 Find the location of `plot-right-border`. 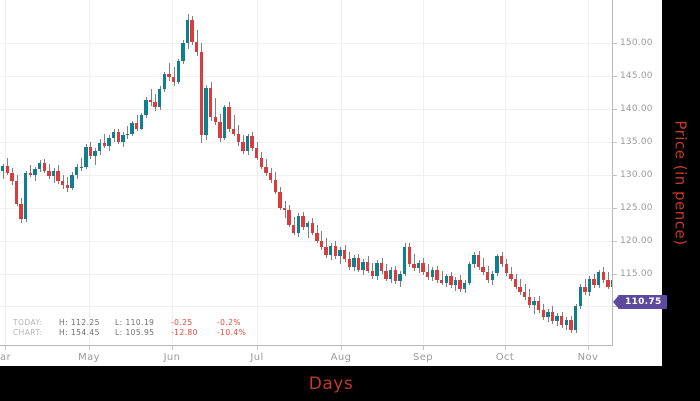

plot-right-border is located at coordinates (612, 173).